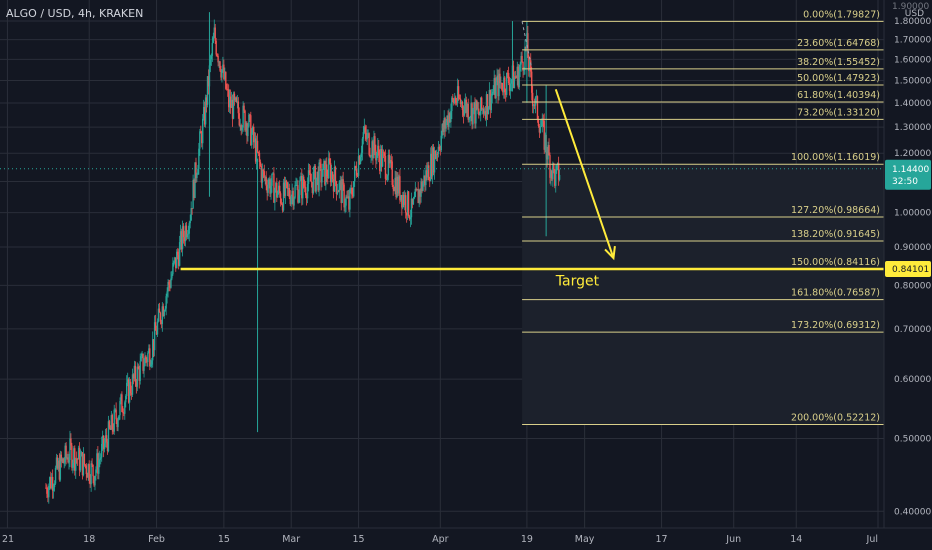  What do you see at coordinates (838, 78) in the screenshot?
I see `fib-label: 50.00%(1.47923)` at bounding box center [838, 78].